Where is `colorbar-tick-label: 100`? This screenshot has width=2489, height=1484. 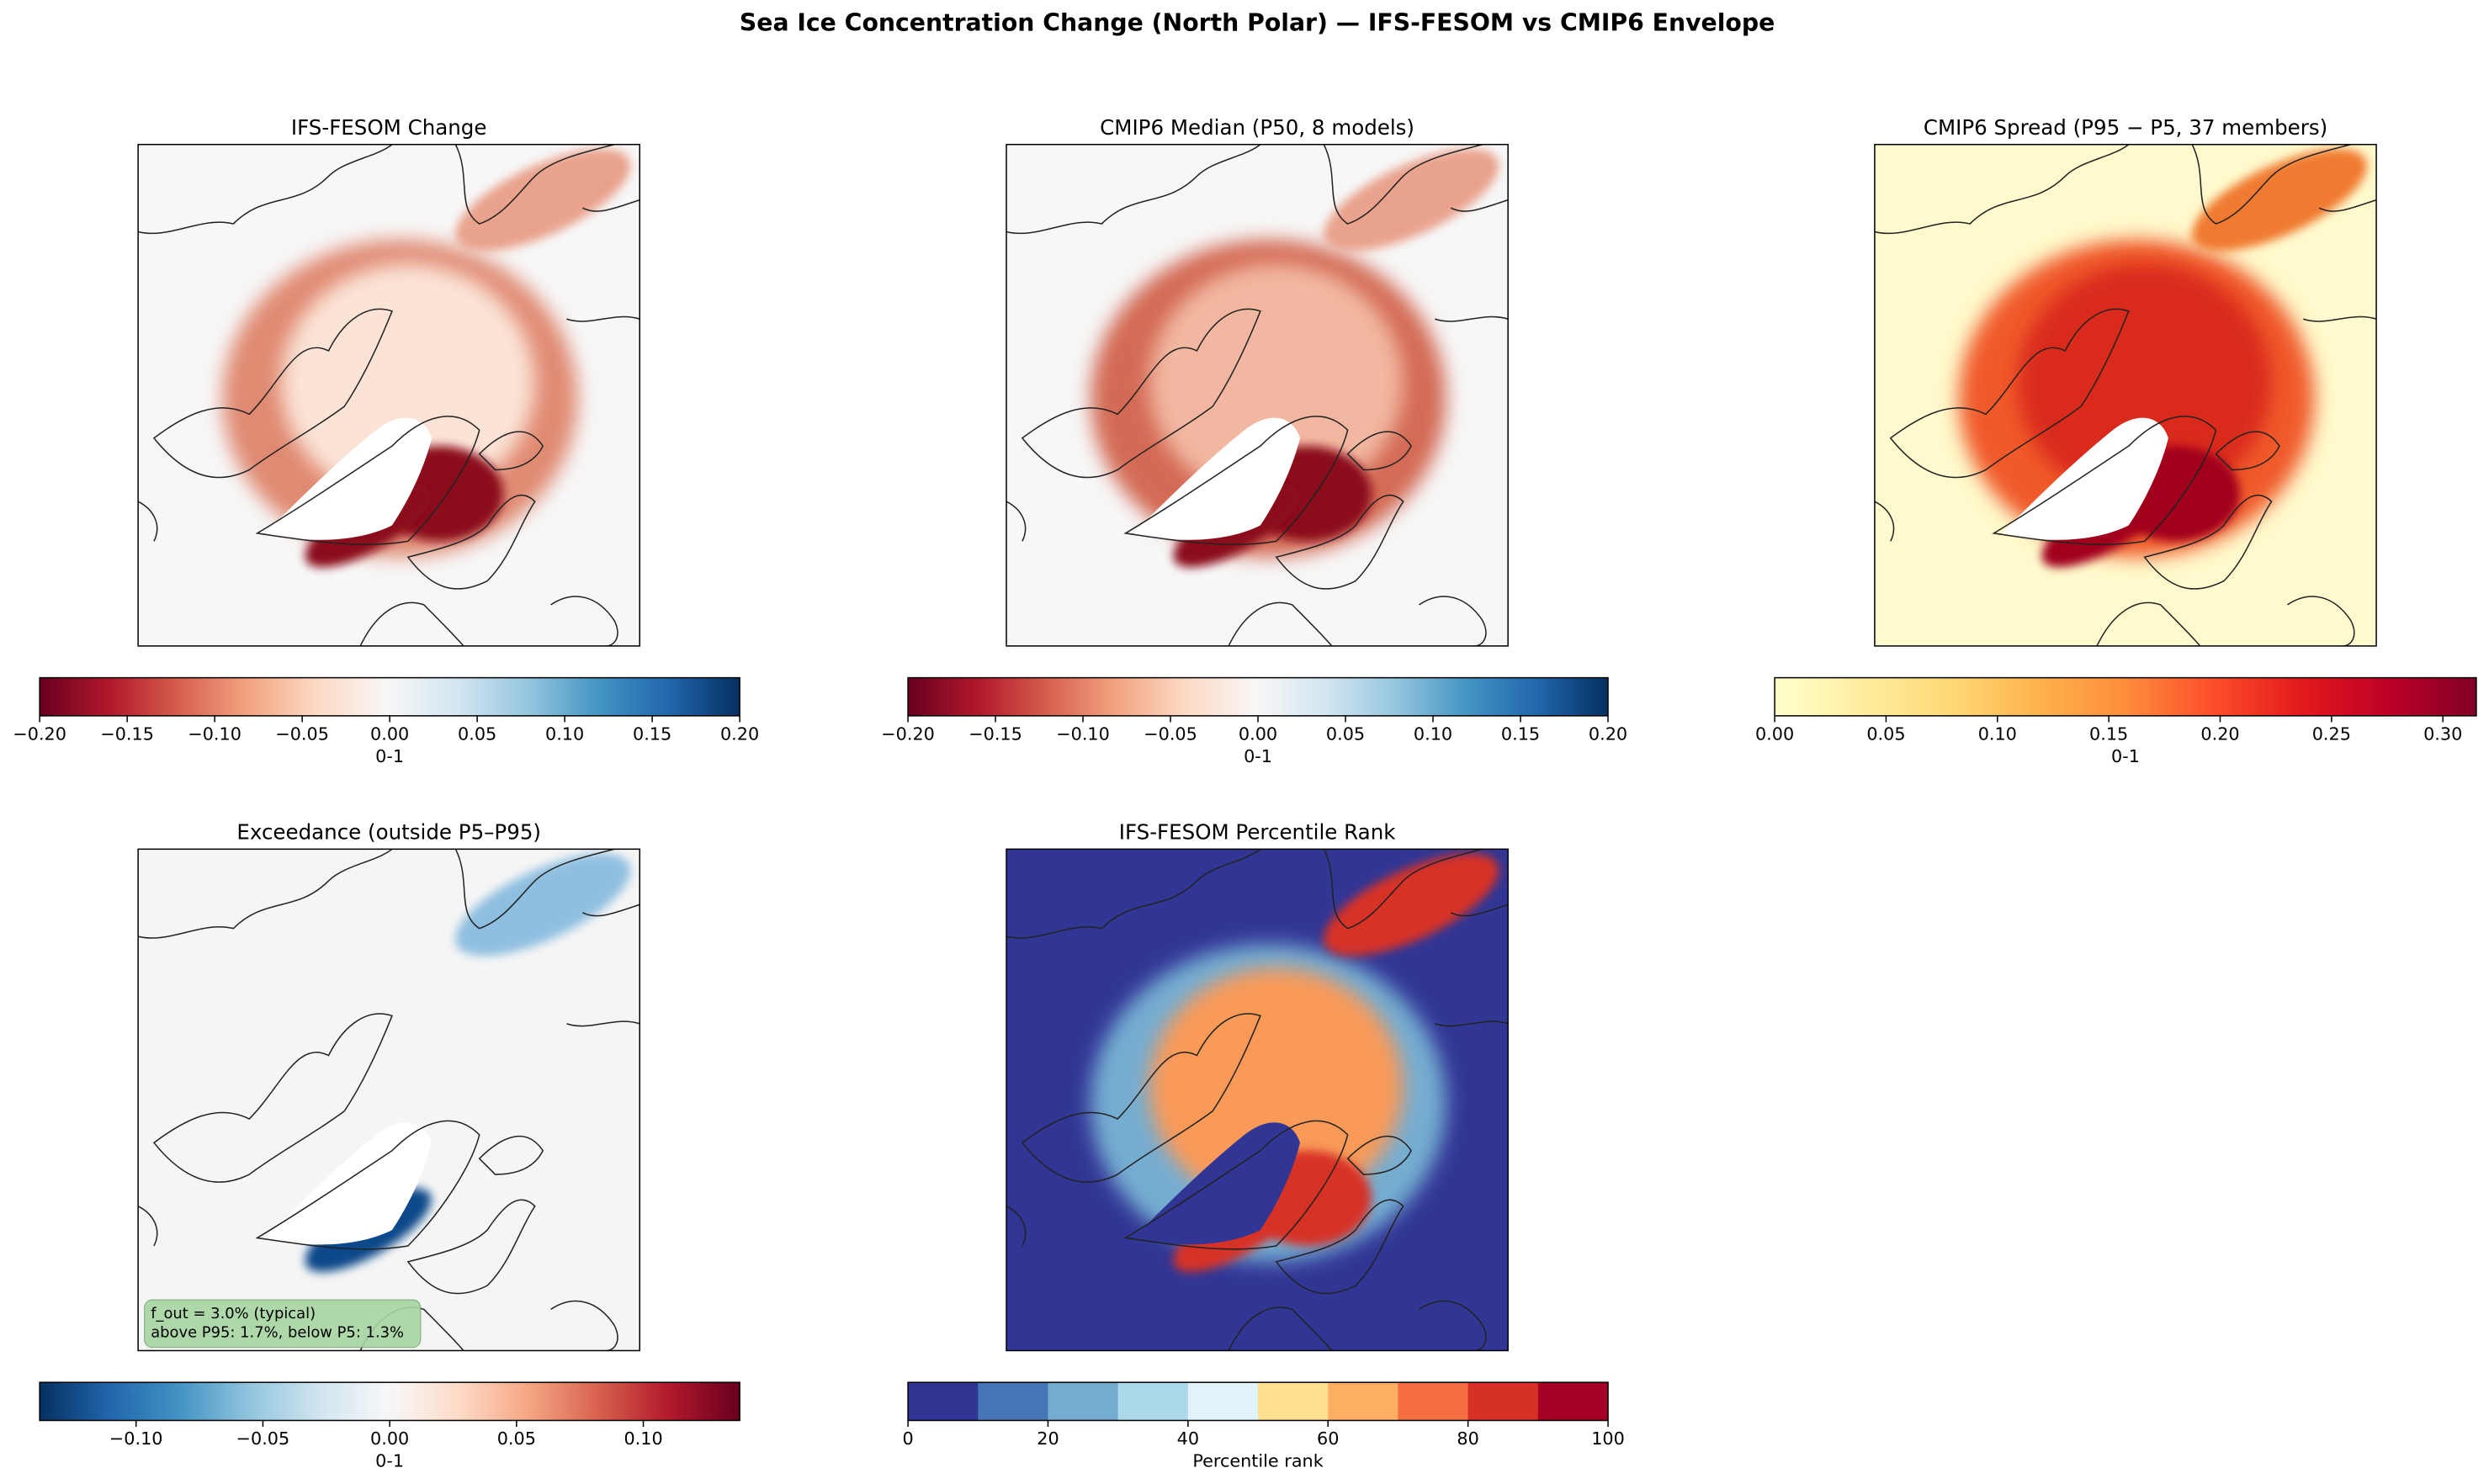 colorbar-tick-label: 100 is located at coordinates (1608, 1438).